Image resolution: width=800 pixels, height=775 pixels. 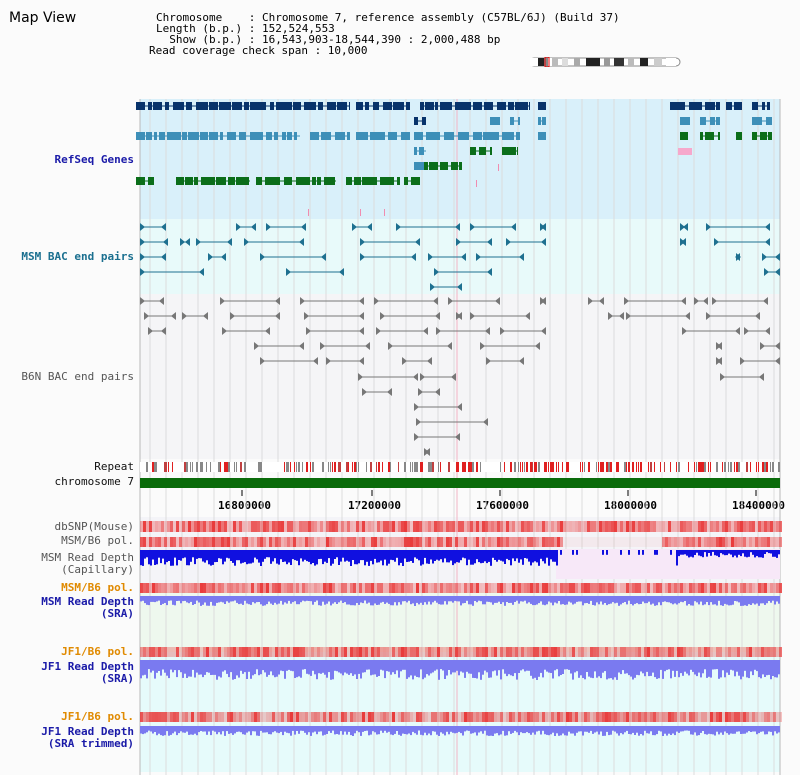 What do you see at coordinates (460, 483) in the screenshot?
I see `chromosome-bar` at bounding box center [460, 483].